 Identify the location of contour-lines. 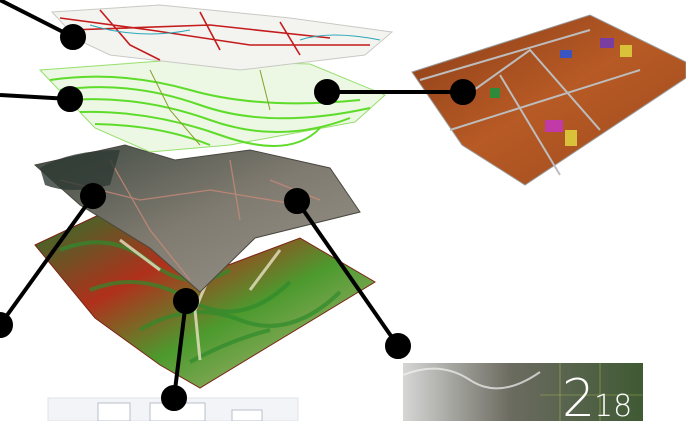
(210, 111).